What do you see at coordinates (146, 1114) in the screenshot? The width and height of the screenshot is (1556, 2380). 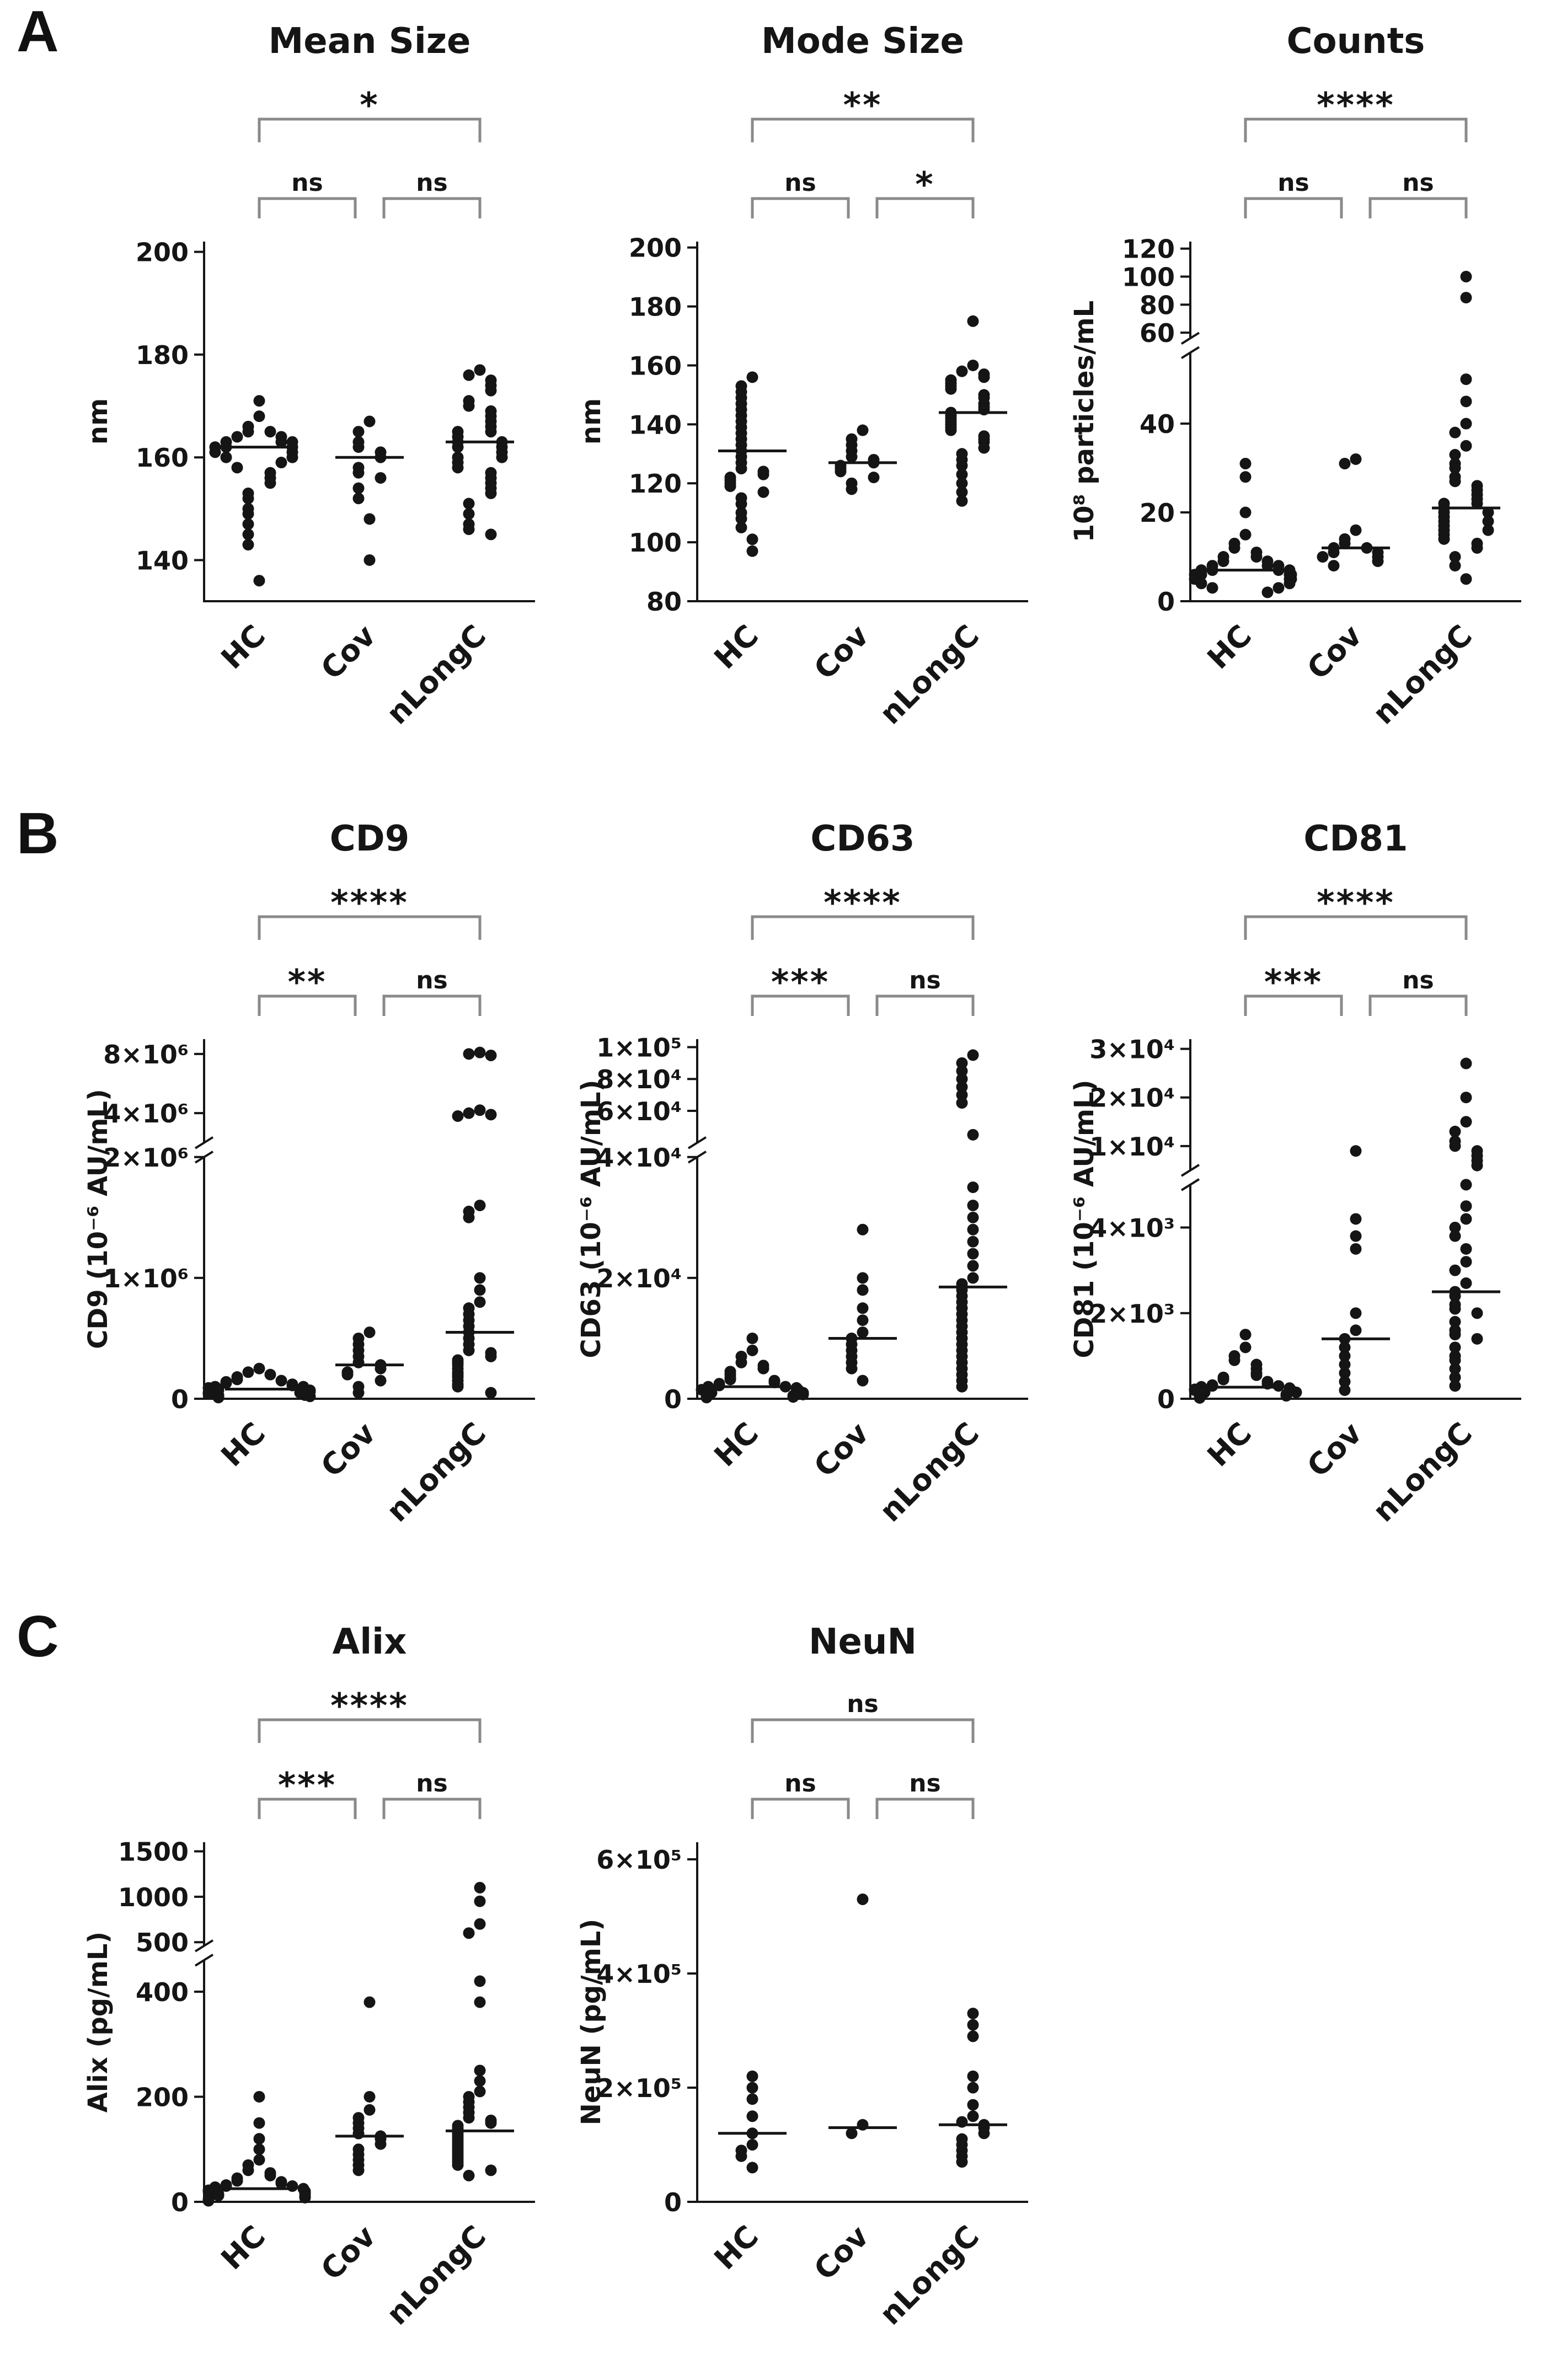 I see `tick-label: 4×10⁶` at bounding box center [146, 1114].